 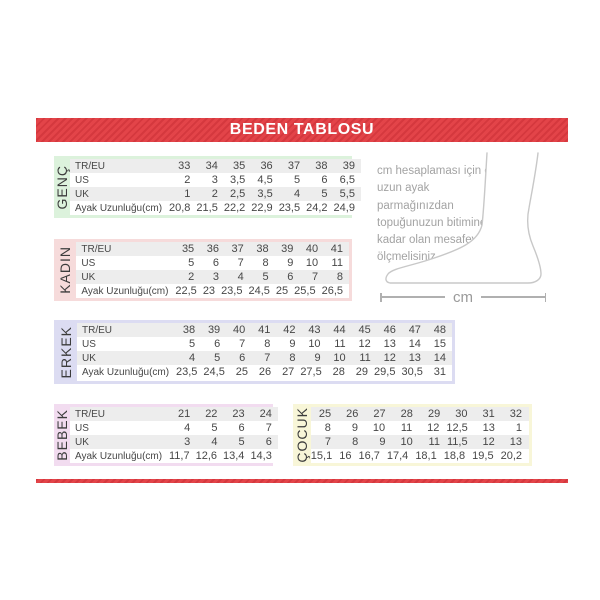 I want to click on size-cell: 36, so click(x=212, y=249).